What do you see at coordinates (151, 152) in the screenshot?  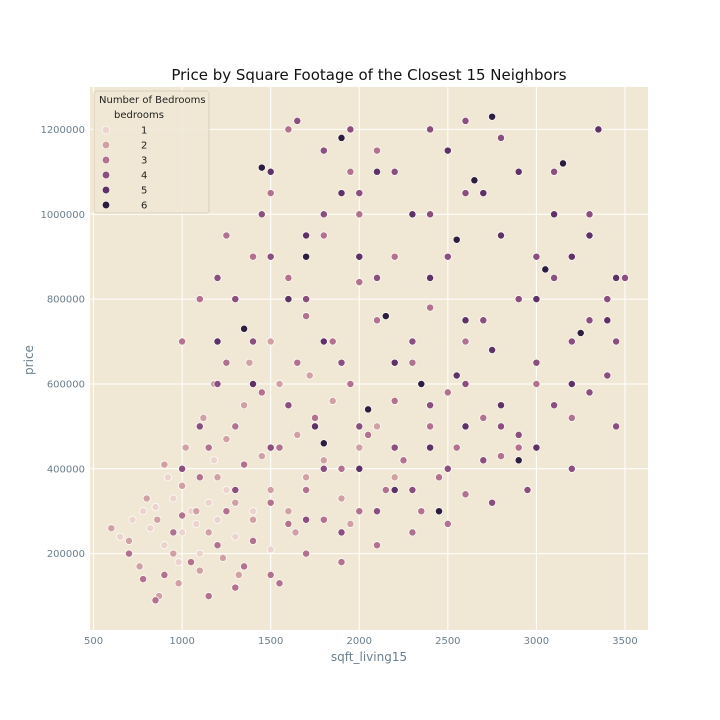 I see `legend-box` at bounding box center [151, 152].